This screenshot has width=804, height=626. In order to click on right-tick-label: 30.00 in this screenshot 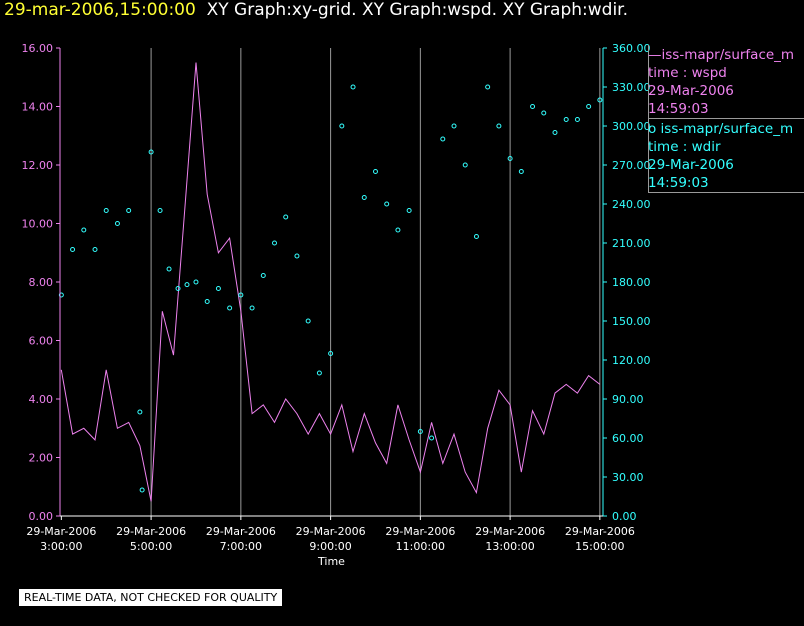, I will do `click(628, 477)`.